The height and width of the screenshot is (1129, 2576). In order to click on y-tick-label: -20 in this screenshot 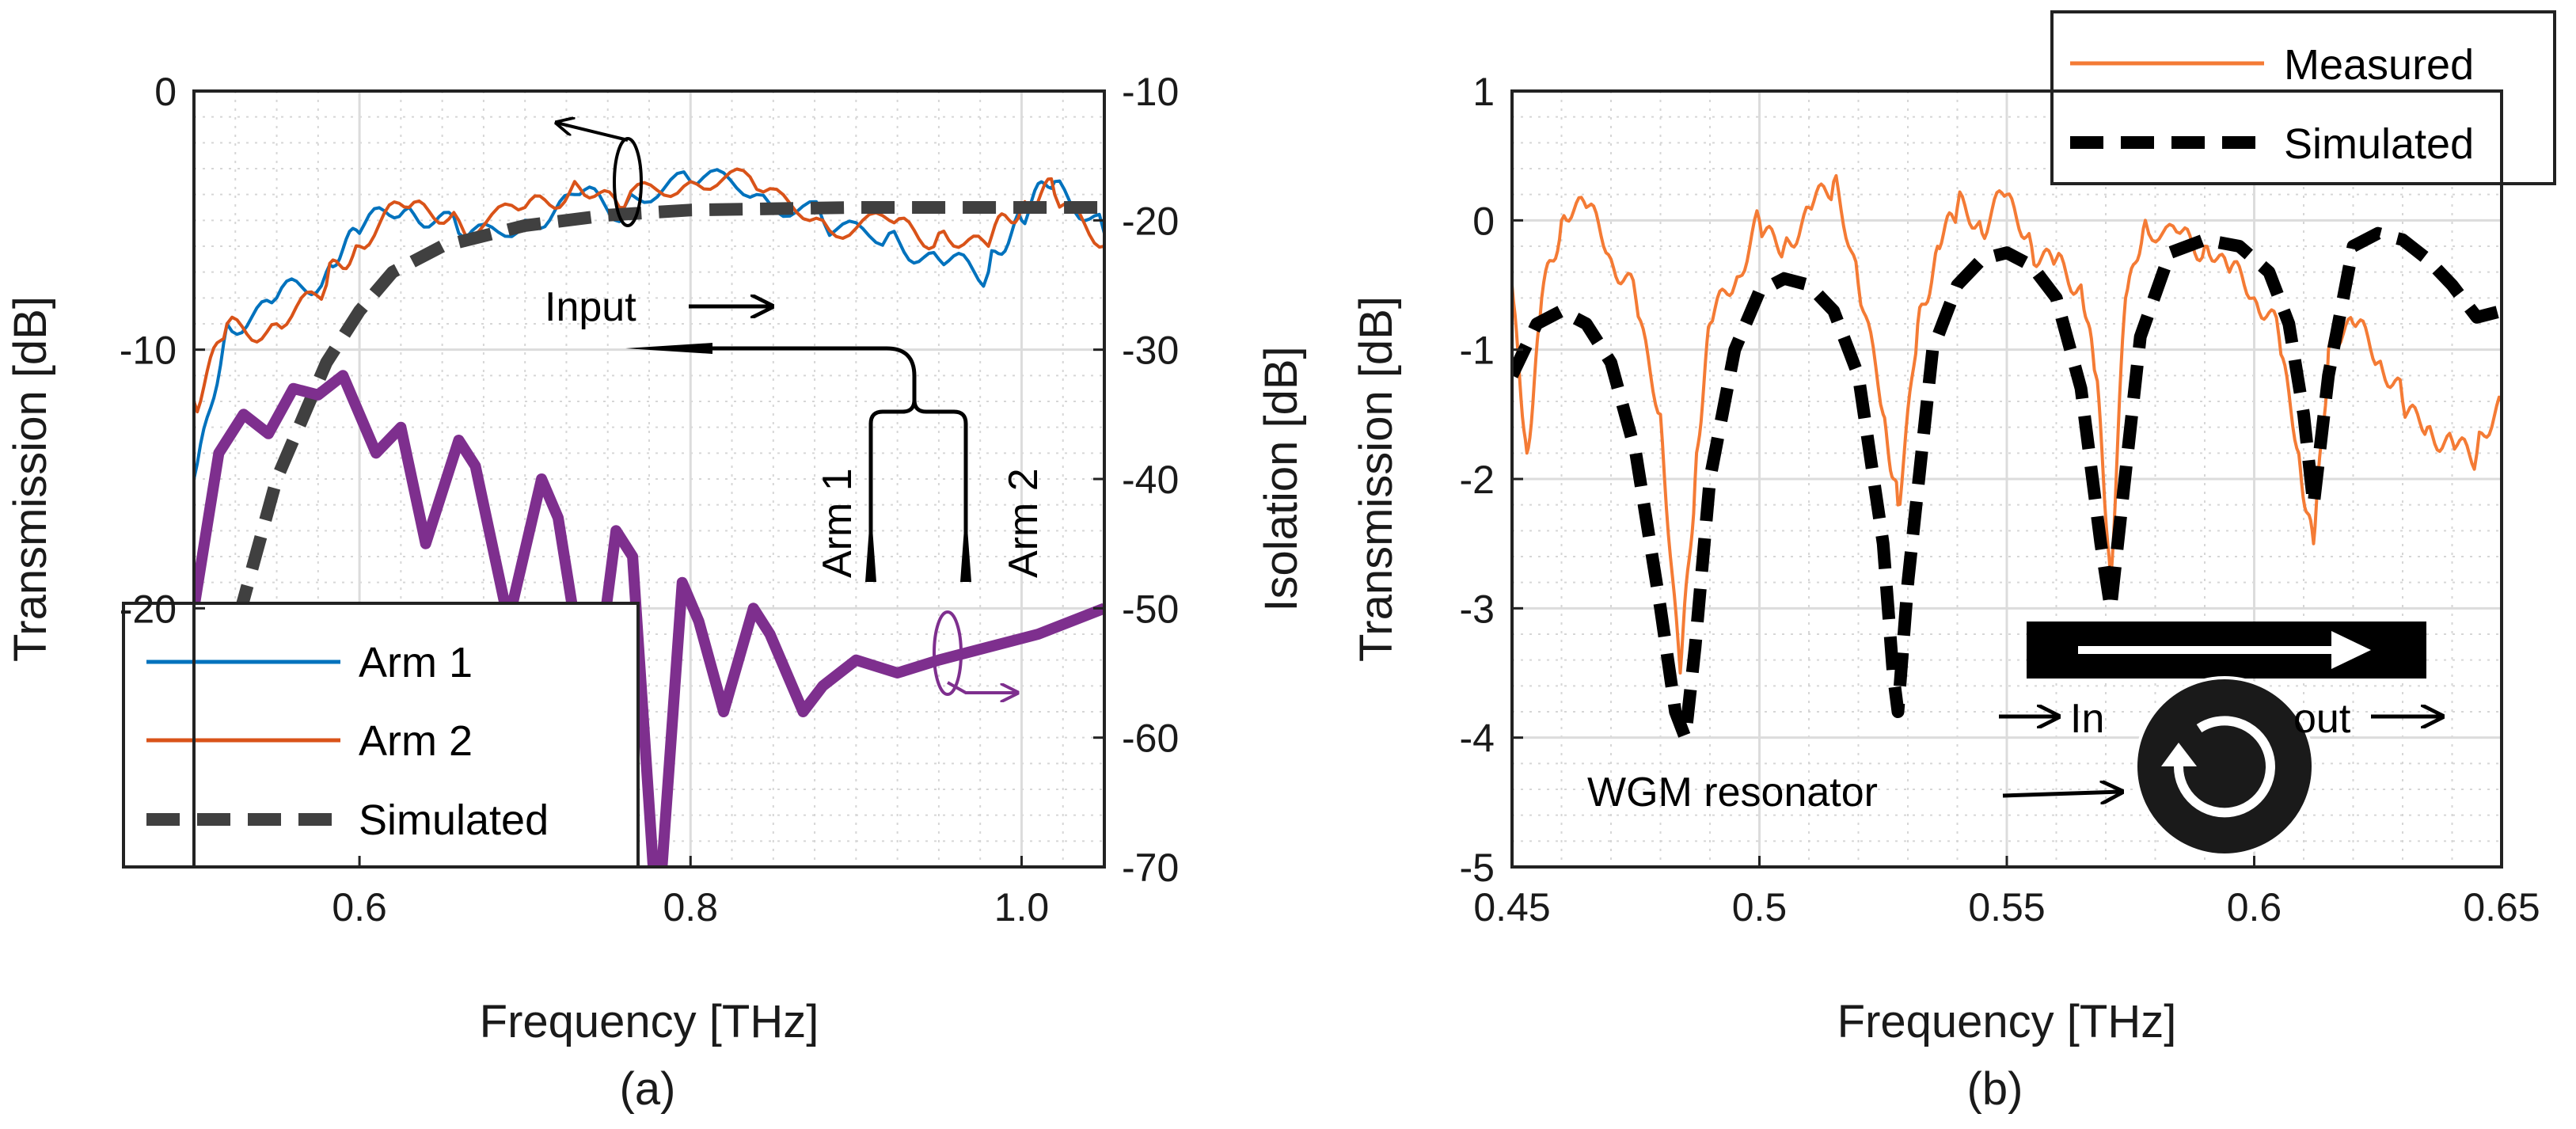, I will do `click(148, 609)`.